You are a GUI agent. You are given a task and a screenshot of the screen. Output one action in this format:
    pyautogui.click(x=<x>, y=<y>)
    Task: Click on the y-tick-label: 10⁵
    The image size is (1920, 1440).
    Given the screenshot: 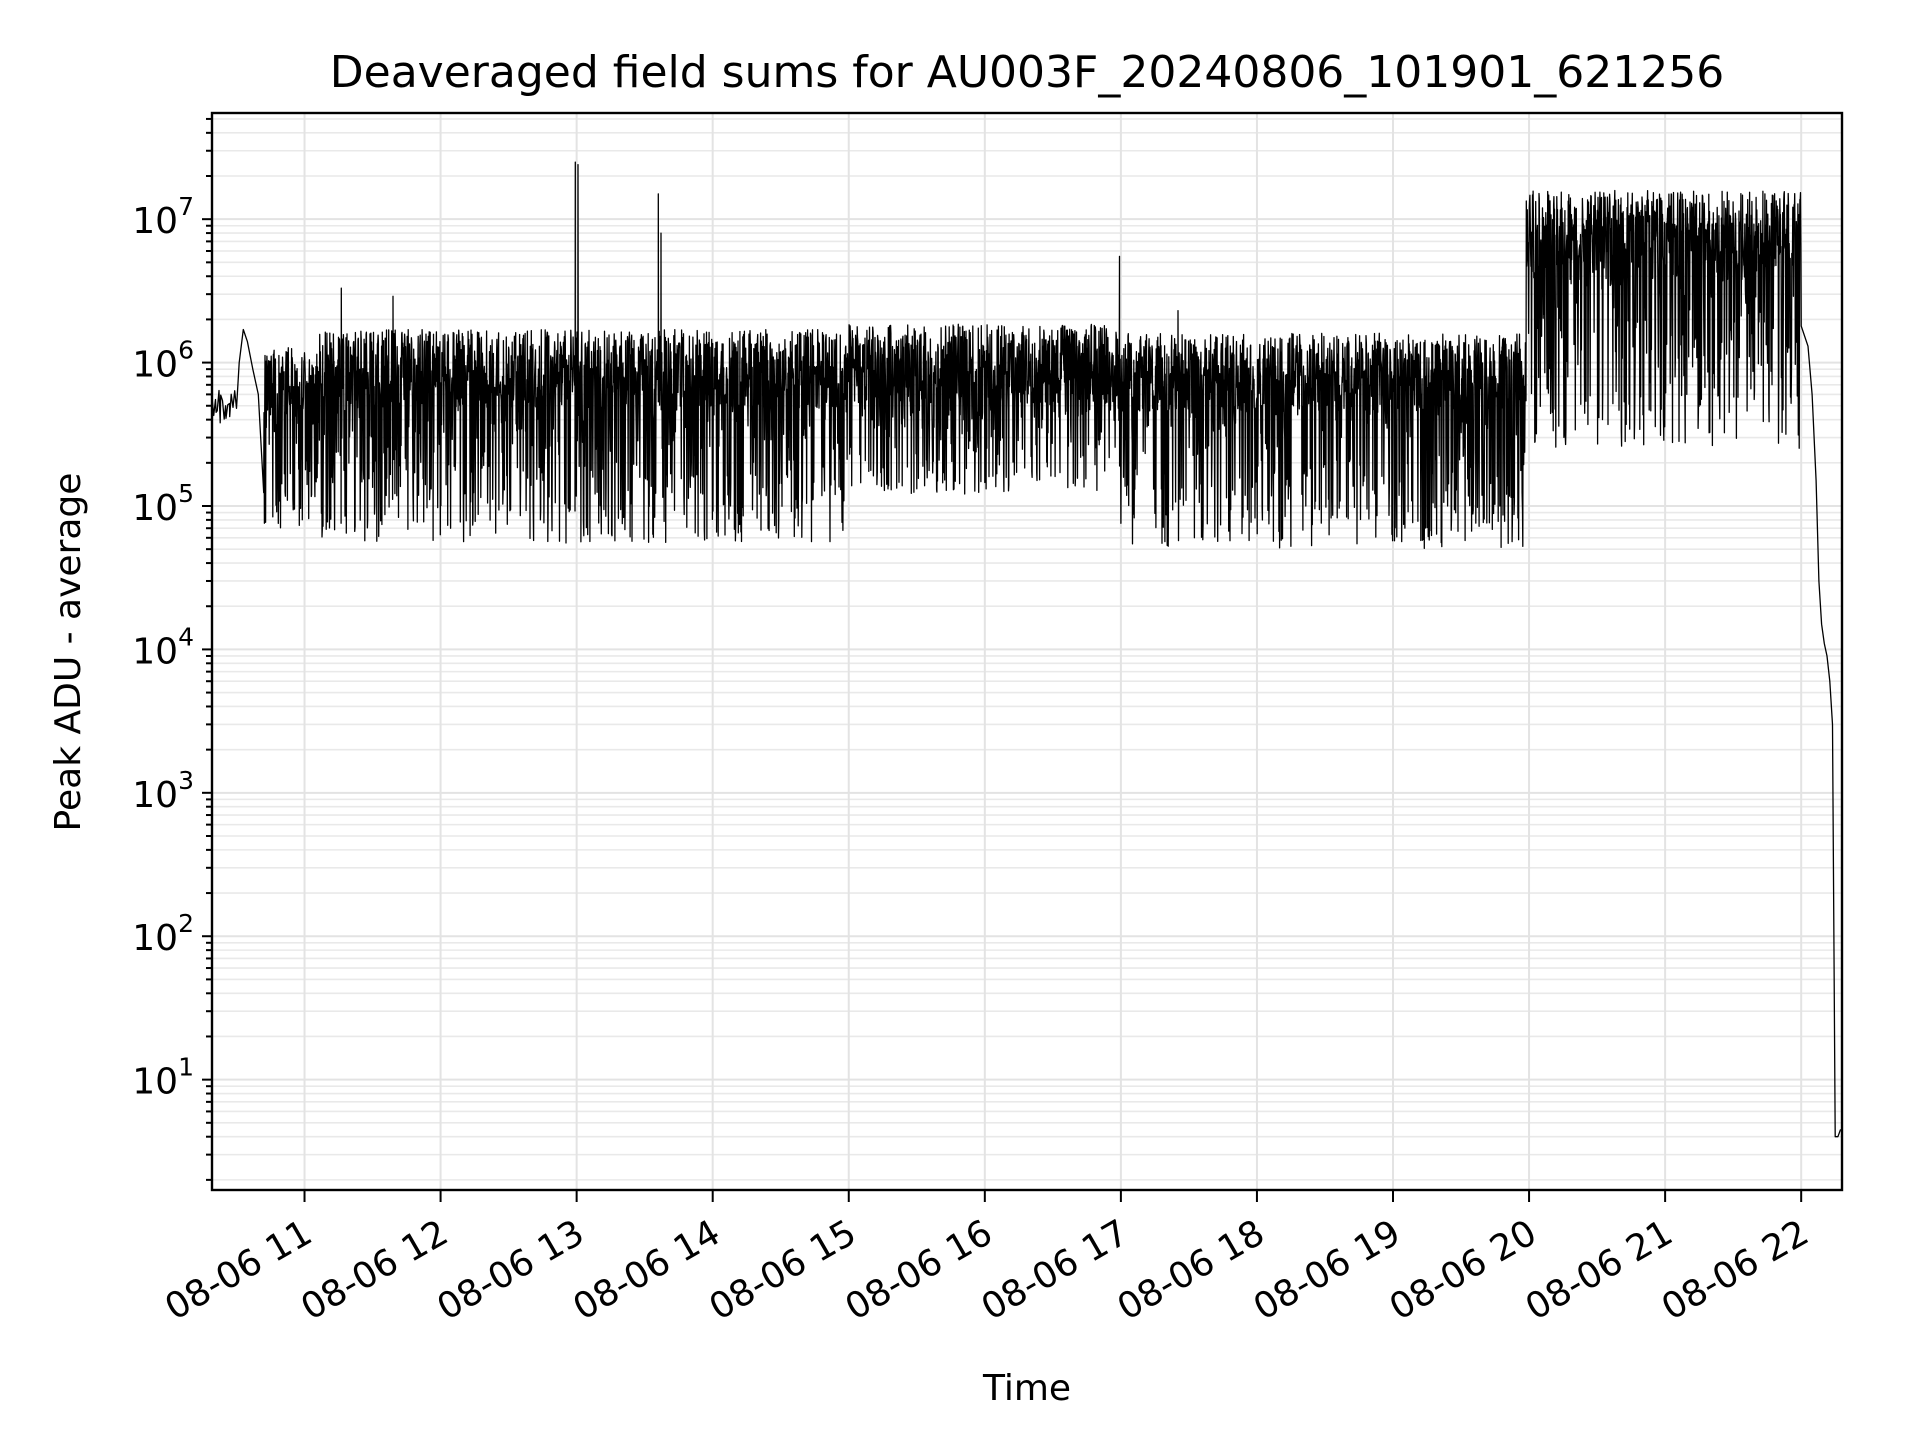 What is the action you would take?
    pyautogui.click(x=163, y=504)
    